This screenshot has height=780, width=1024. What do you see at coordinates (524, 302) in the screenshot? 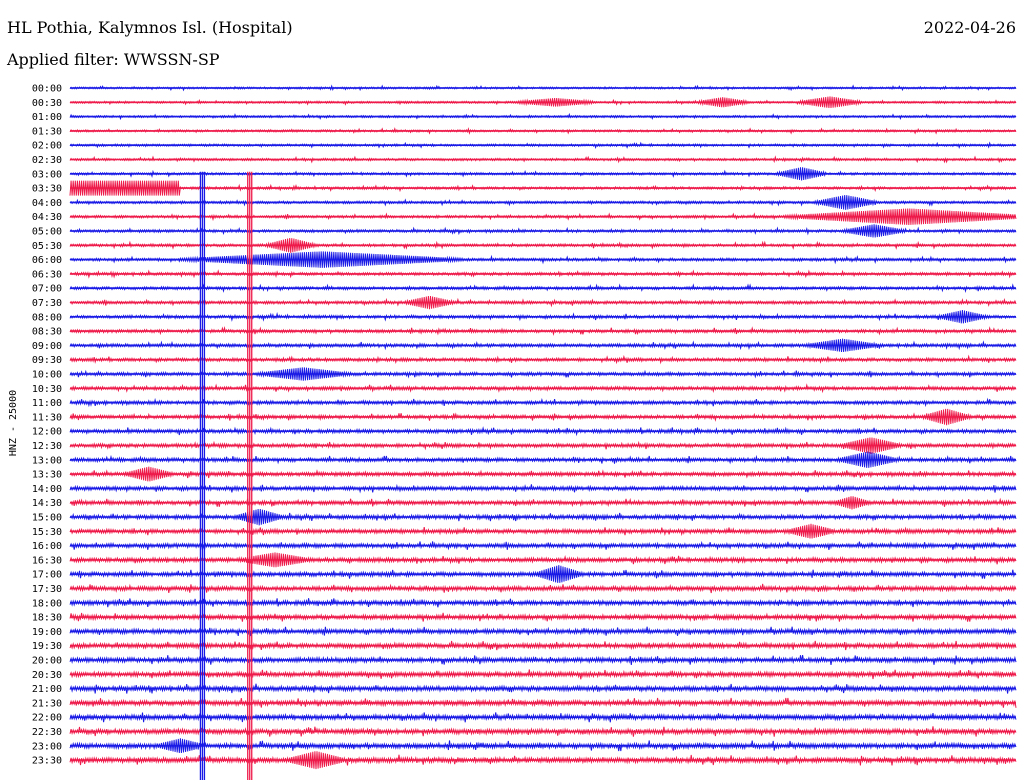
I see `trace-row: 07:30` at bounding box center [524, 302].